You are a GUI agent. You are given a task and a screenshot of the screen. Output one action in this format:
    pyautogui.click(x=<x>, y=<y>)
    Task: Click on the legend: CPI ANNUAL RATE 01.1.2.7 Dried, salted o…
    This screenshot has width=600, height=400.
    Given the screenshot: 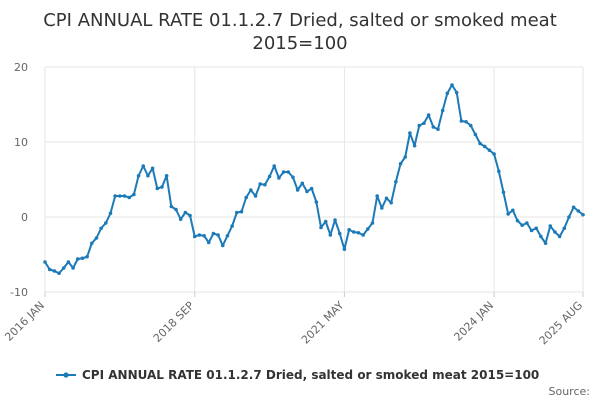 What is the action you would take?
    pyautogui.click(x=297, y=375)
    